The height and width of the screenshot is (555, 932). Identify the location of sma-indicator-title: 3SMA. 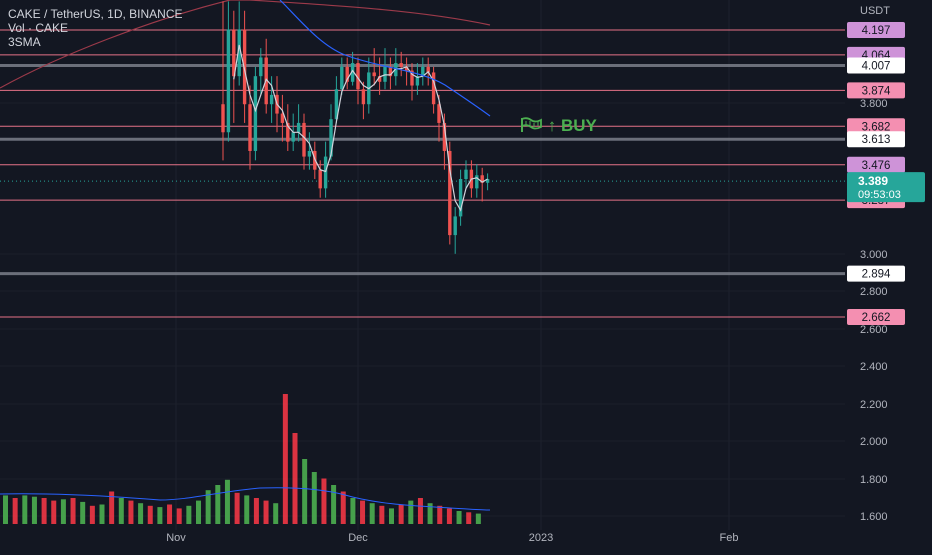
(24, 42).